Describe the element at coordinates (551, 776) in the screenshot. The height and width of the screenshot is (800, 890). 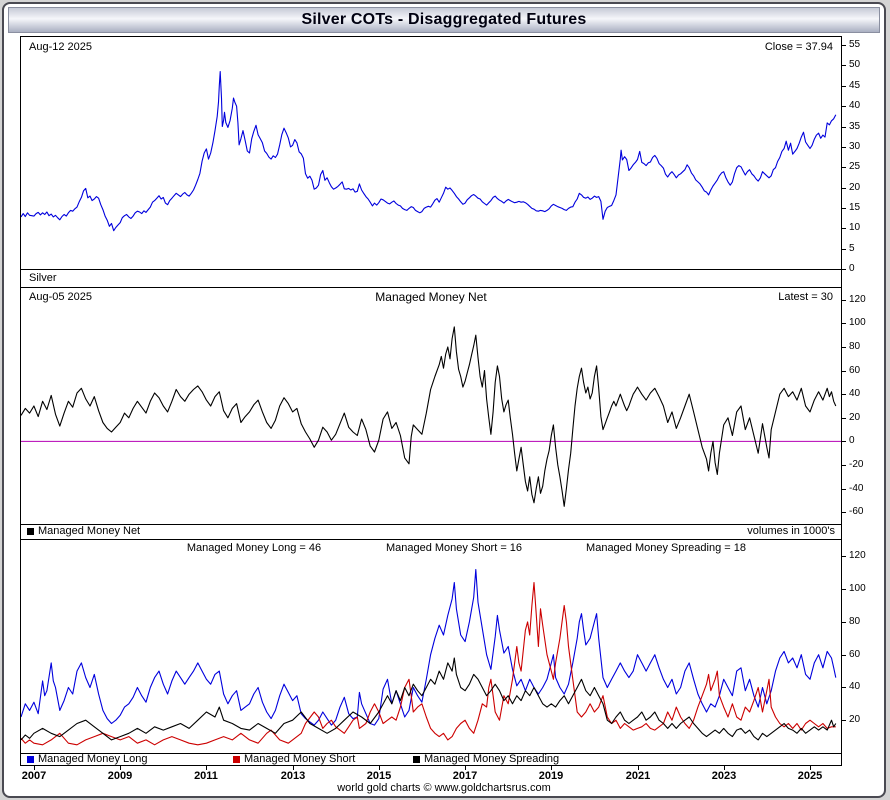
I see `x-tick-label: 2019` at that location.